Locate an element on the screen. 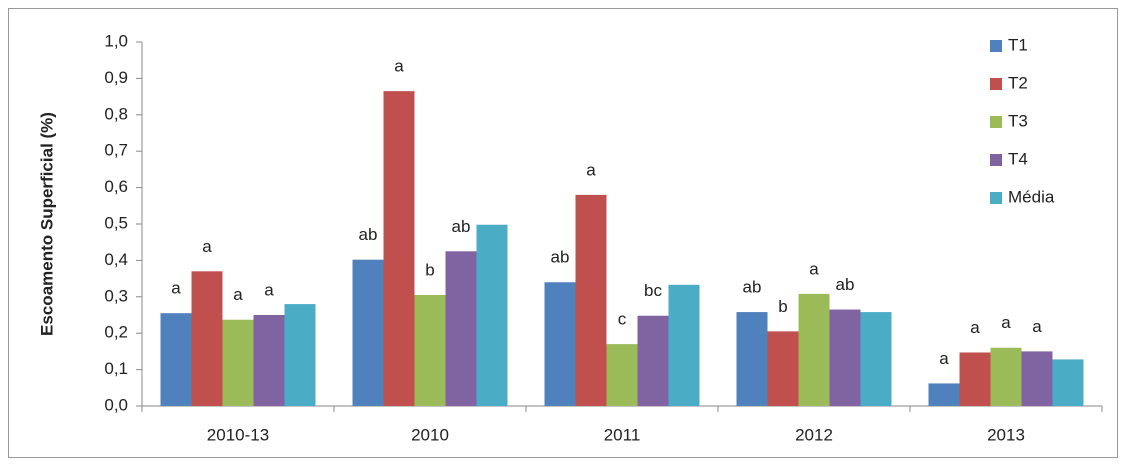 This screenshot has width=1126, height=466. legend-label: T3 is located at coordinates (1018, 120).